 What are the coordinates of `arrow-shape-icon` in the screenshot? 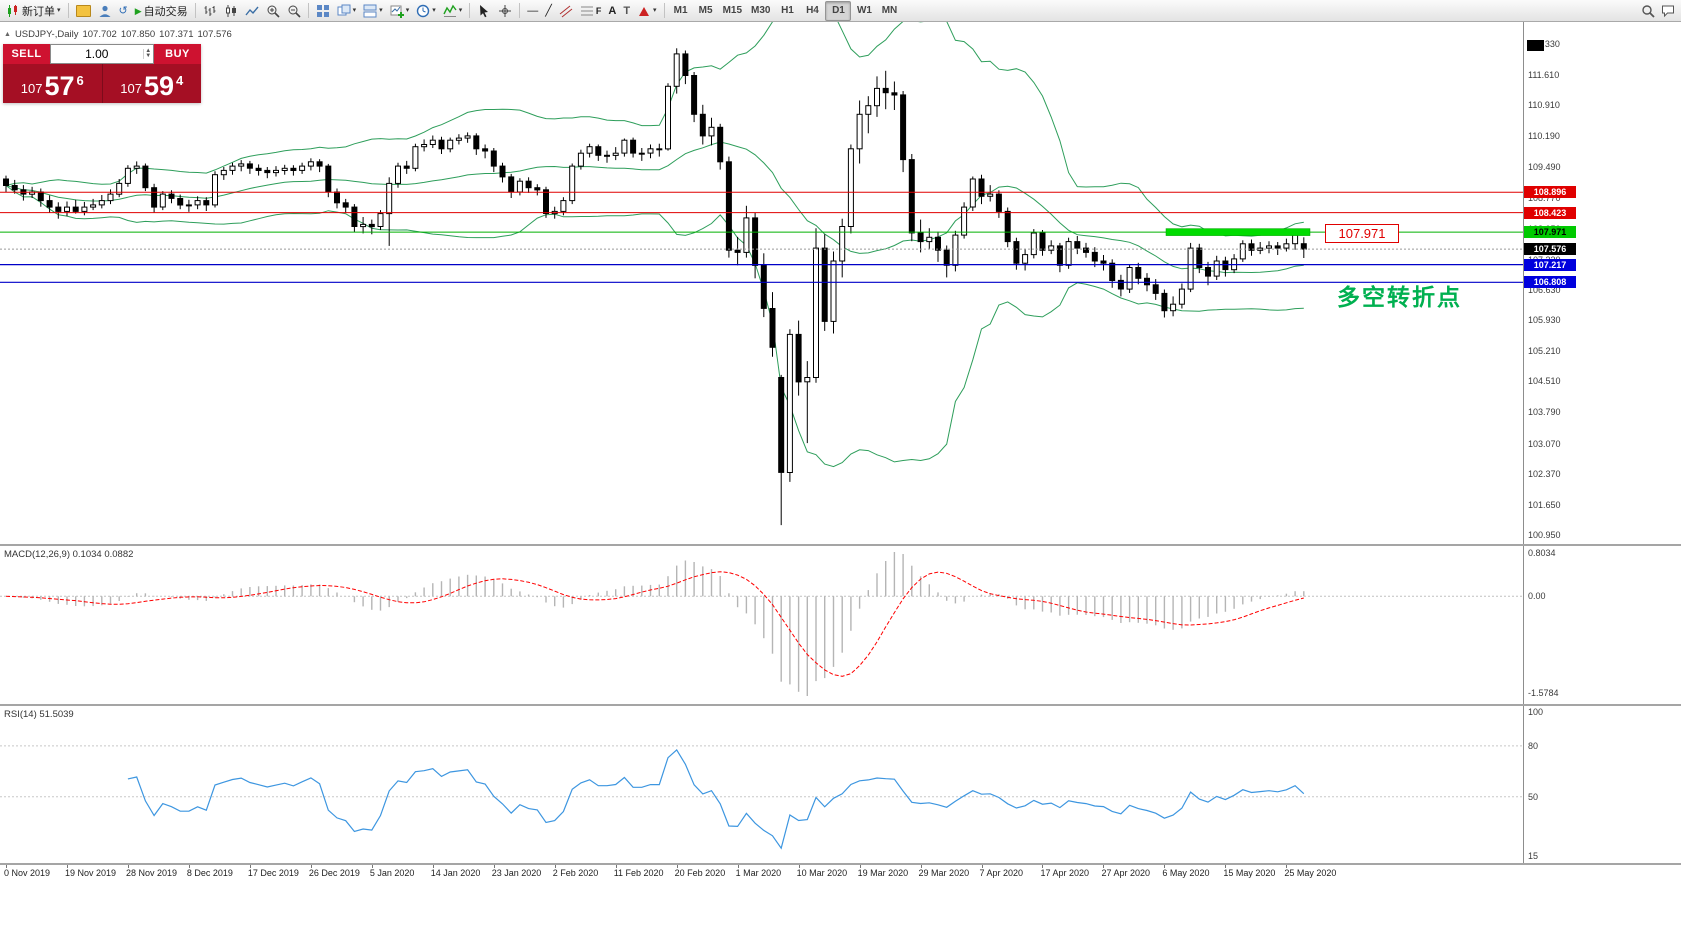 It's located at (644, 11).